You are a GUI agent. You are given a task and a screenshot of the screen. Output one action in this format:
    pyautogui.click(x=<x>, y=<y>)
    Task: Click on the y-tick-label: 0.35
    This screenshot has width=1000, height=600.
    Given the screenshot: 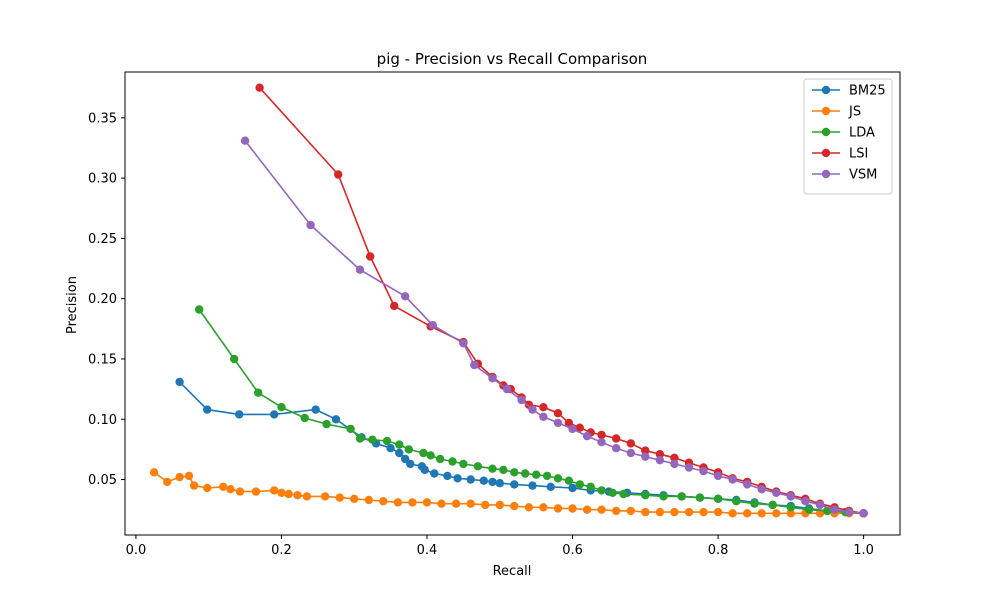 What is the action you would take?
    pyautogui.click(x=102, y=118)
    